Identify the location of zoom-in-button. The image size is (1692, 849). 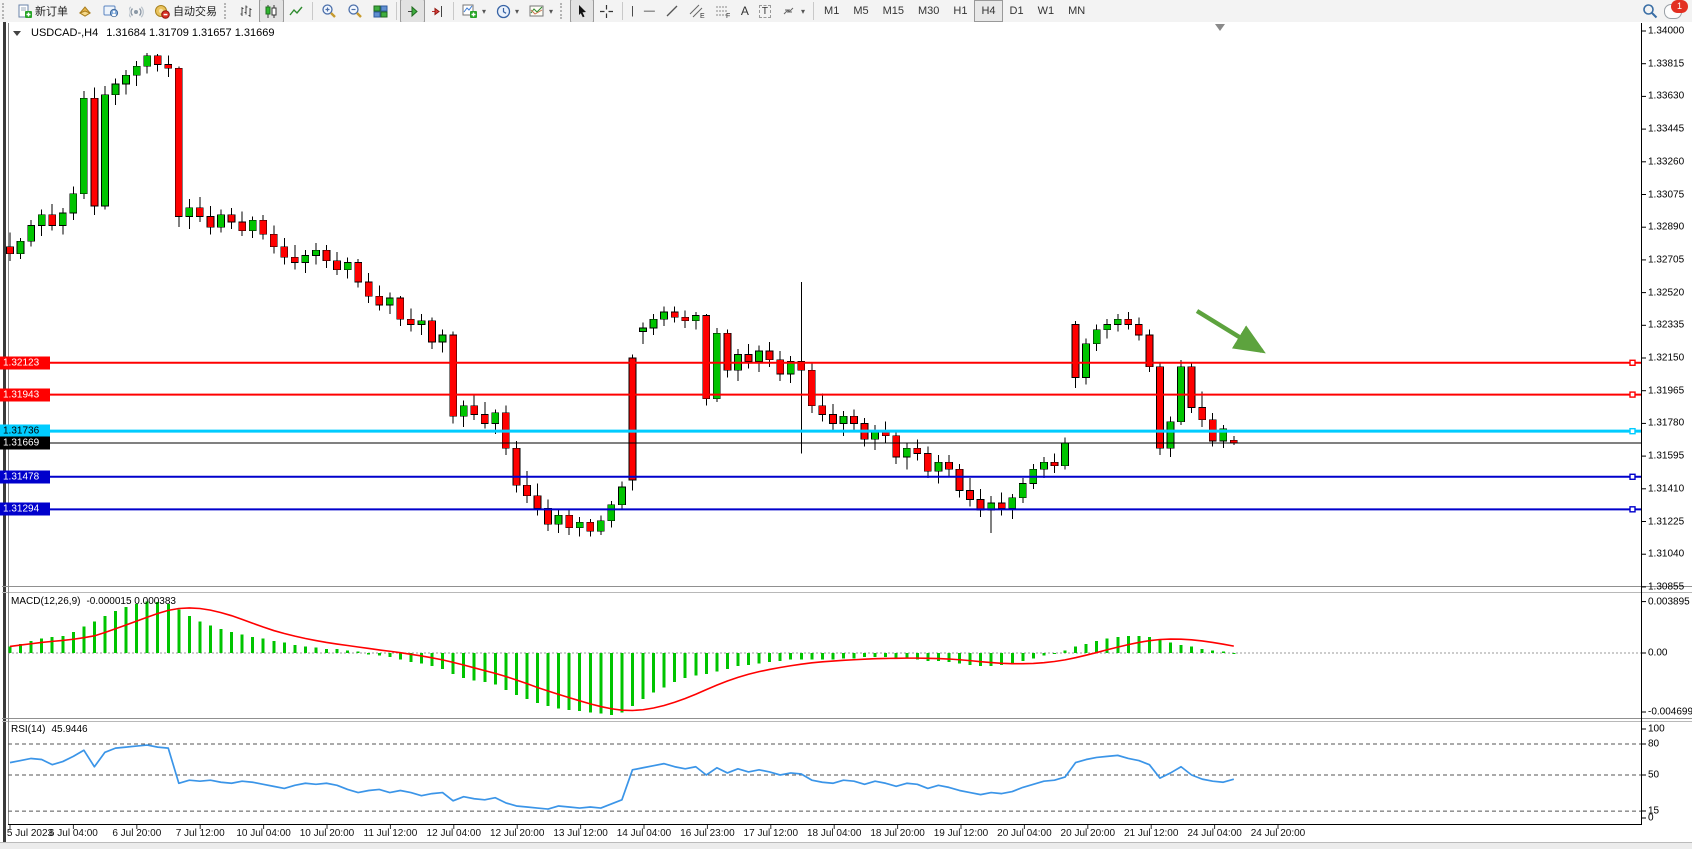
(329, 11).